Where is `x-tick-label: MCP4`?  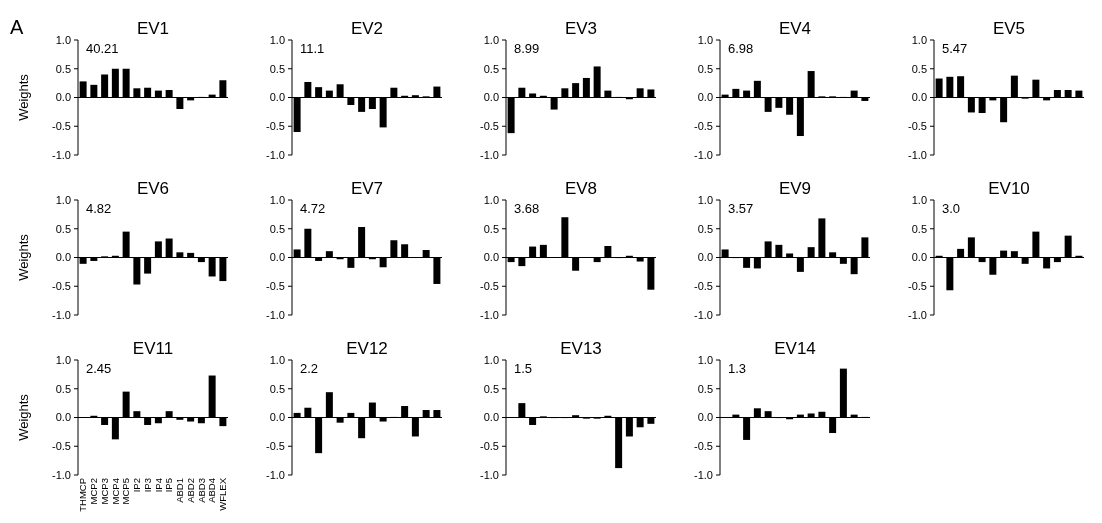 x-tick-label: MCP4 is located at coordinates (115, 491).